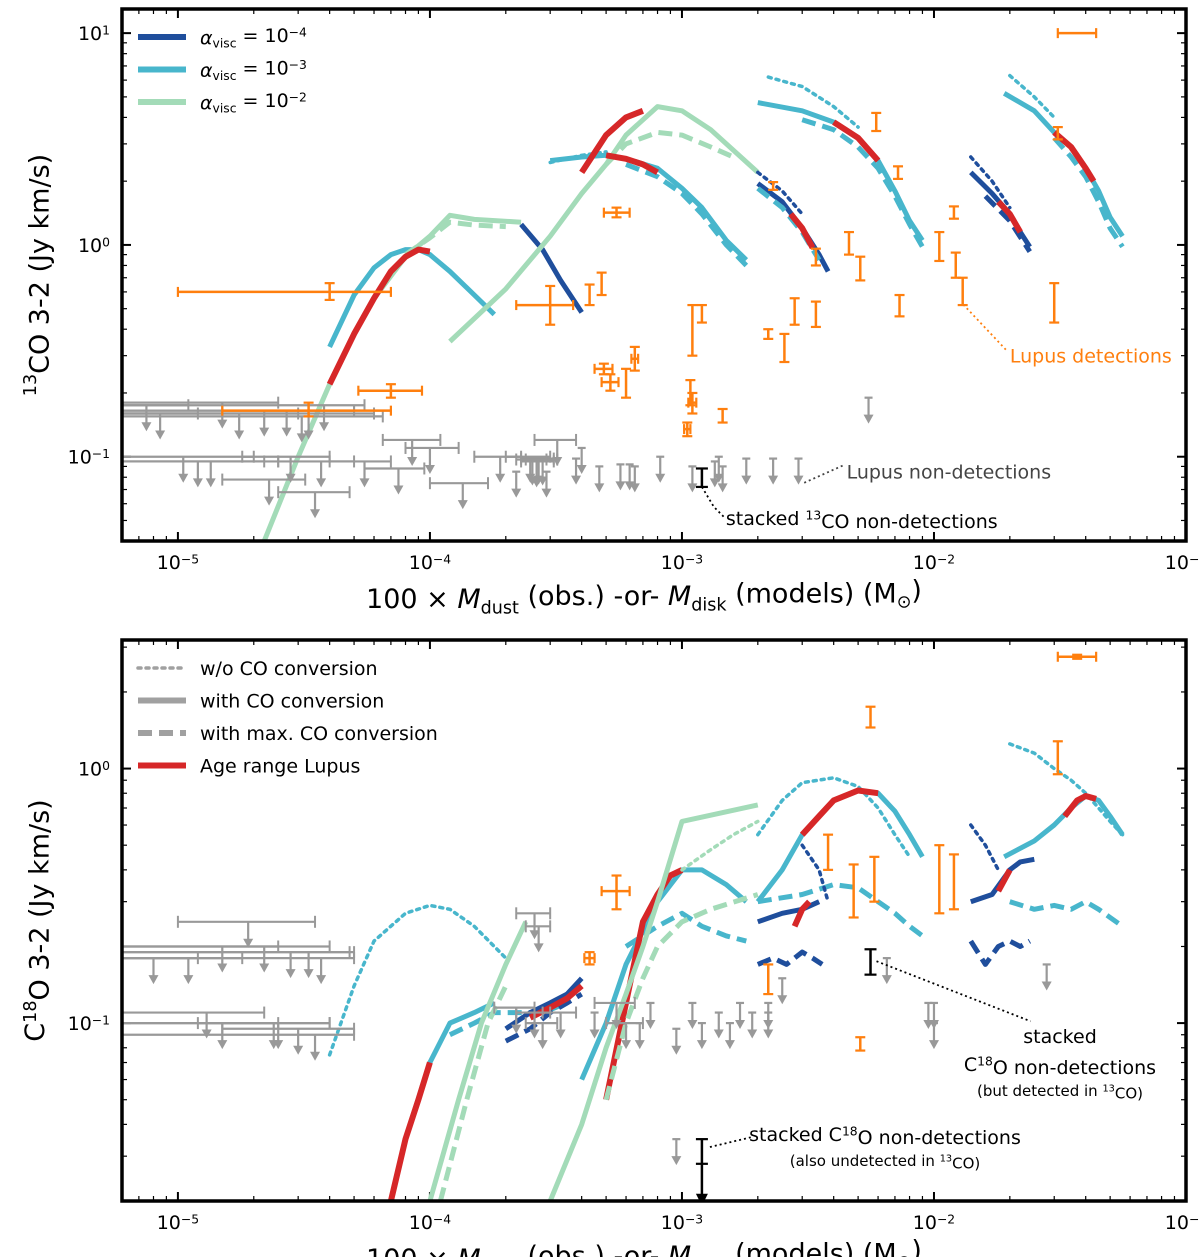  Describe the element at coordinates (1060, 1092) in the screenshot. I see `stacked-c18o-label-3: (but detected in 13CO)` at that location.